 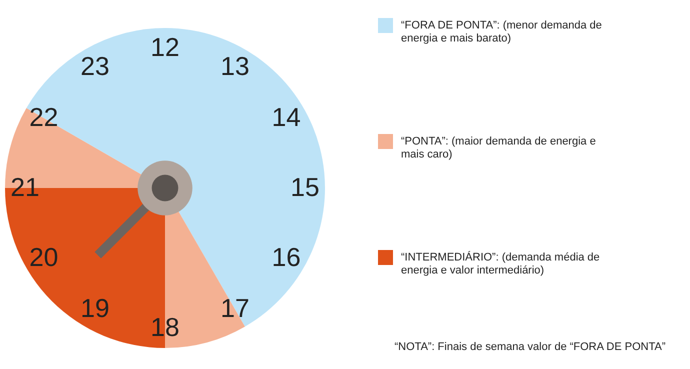 What do you see at coordinates (305, 187) in the screenshot?
I see `text: 15` at bounding box center [305, 187].